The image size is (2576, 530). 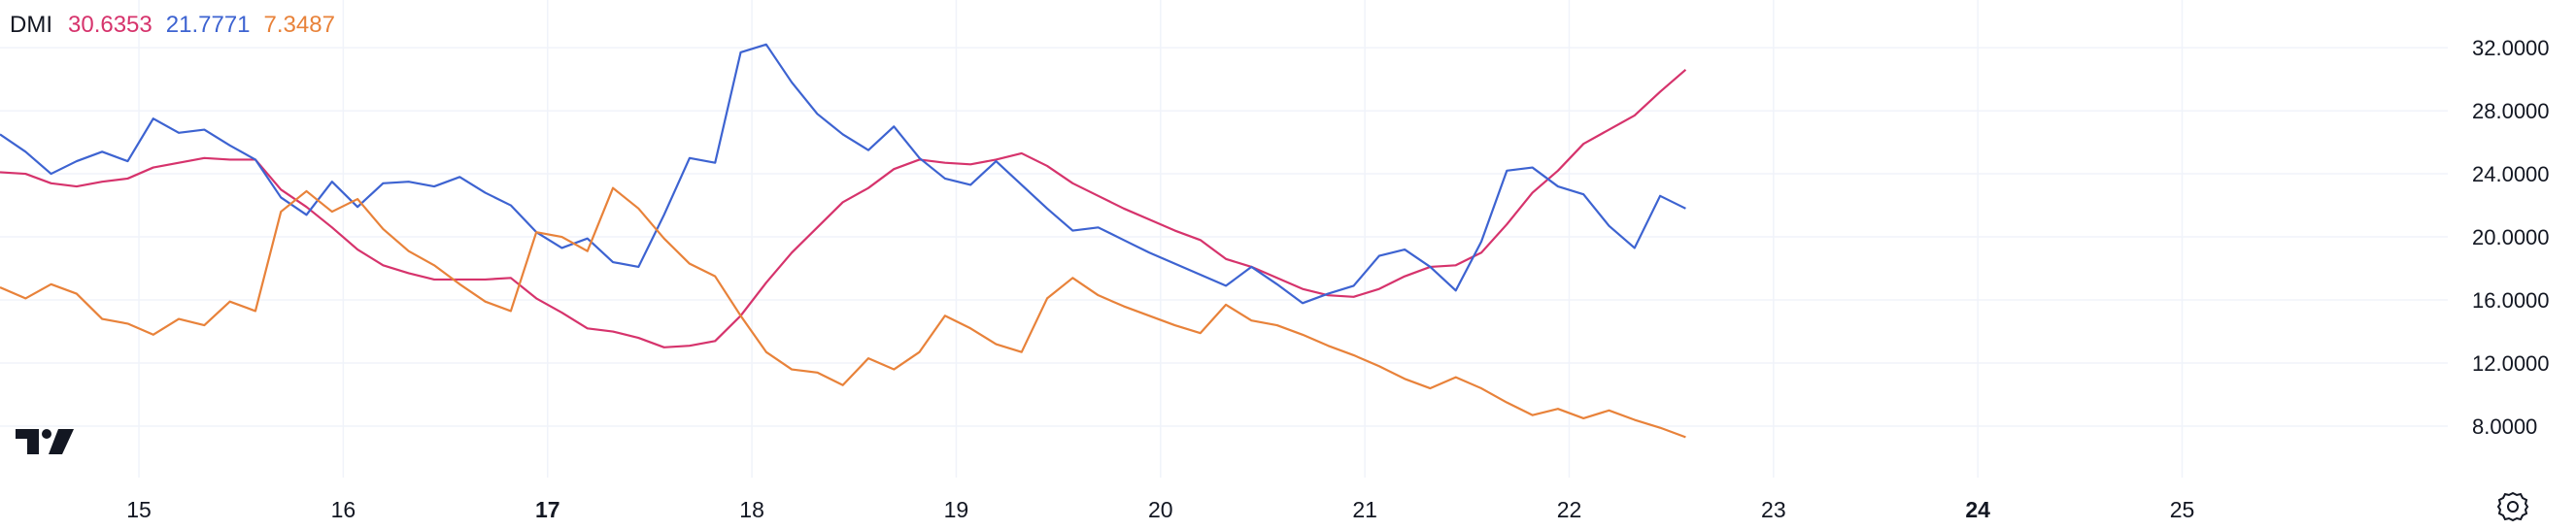 I want to click on y-tick-label: 8.0000, so click(x=2504, y=426).